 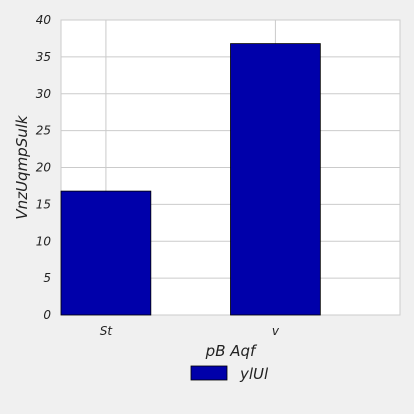 What do you see at coordinates (275, 179) in the screenshot?
I see `bar-v` at bounding box center [275, 179].